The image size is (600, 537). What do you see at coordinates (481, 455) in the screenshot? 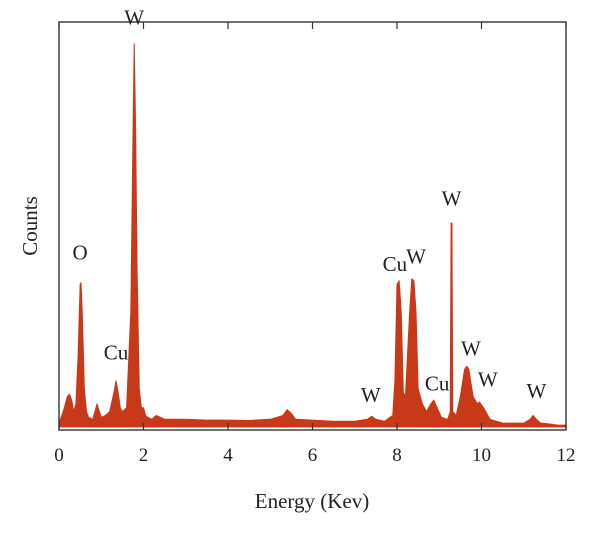
I see `x-tick-label: 10` at bounding box center [481, 455].